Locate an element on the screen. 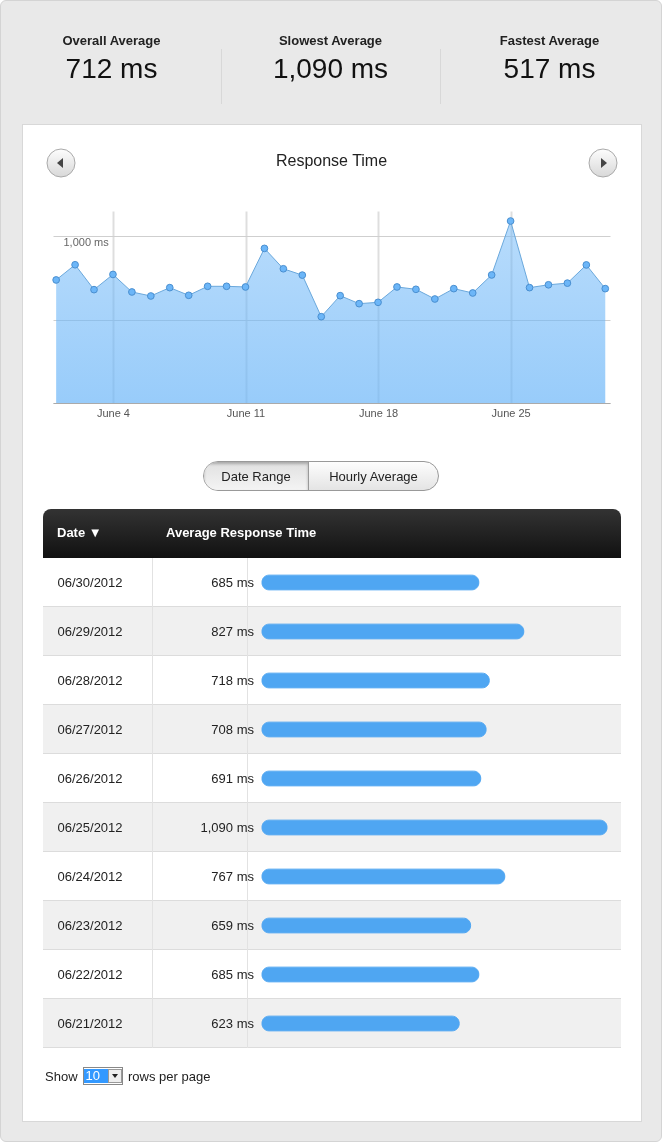  text: 1,090 ms is located at coordinates (330, 68).